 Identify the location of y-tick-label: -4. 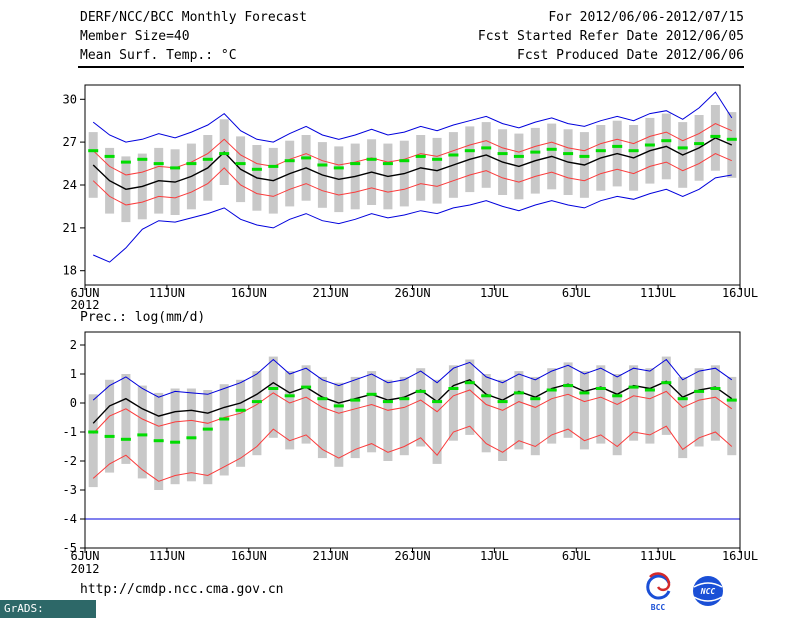
(70, 519).